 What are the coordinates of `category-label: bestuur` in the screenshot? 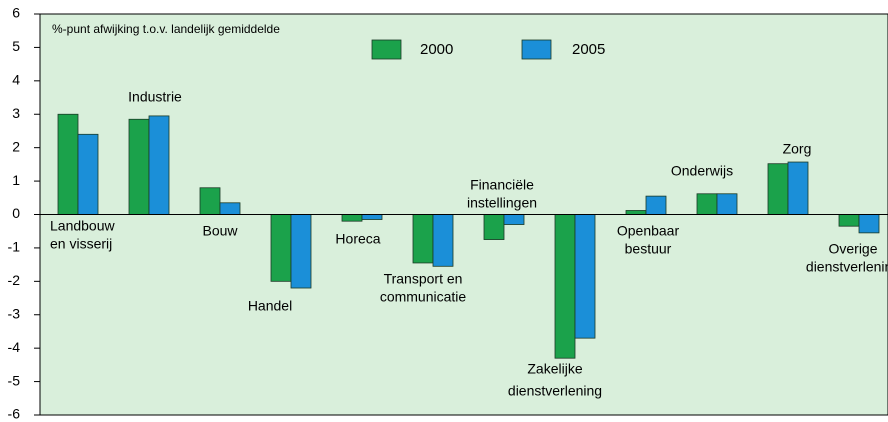 It's located at (648, 249).